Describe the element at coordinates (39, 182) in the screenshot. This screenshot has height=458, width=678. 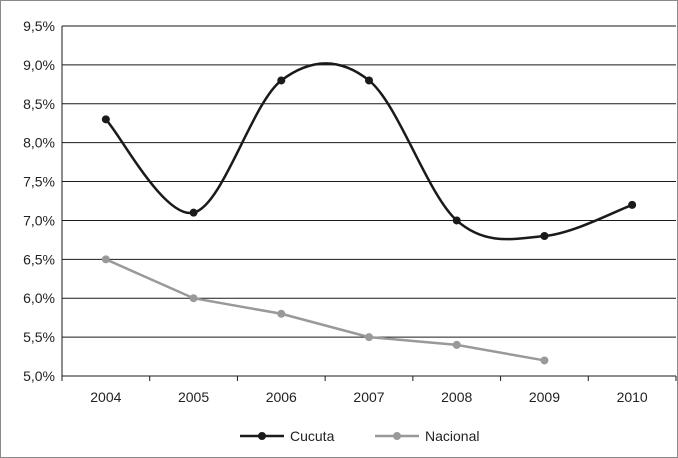
I see `y-tick-label: 7,5%` at that location.